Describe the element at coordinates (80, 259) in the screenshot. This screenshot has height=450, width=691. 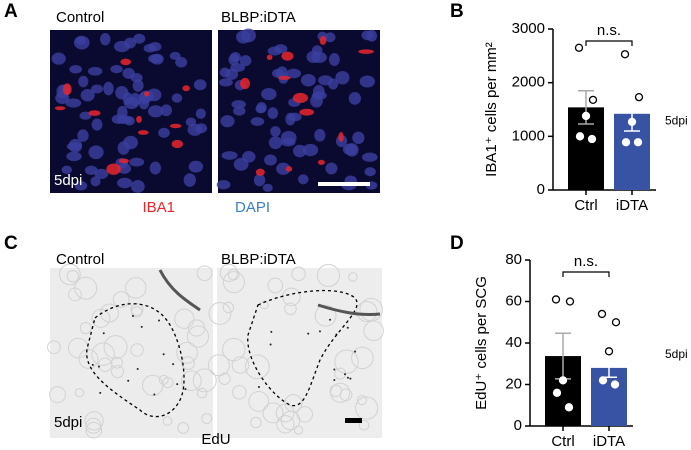
I see `image-label: Control` at that location.